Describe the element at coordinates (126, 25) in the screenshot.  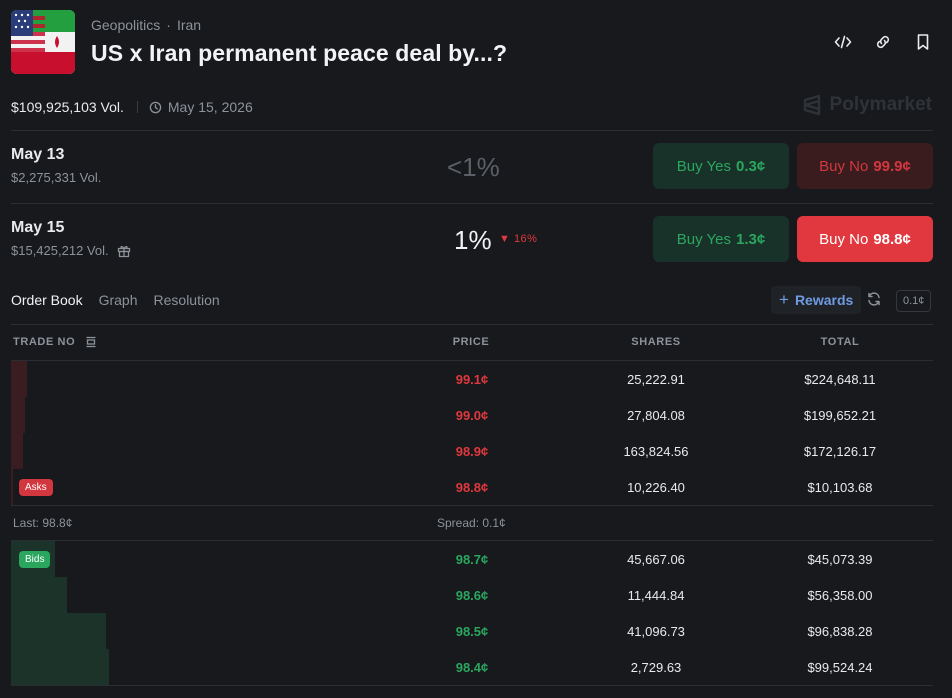
I see `breadcrumb-category: Geopolitics` at that location.